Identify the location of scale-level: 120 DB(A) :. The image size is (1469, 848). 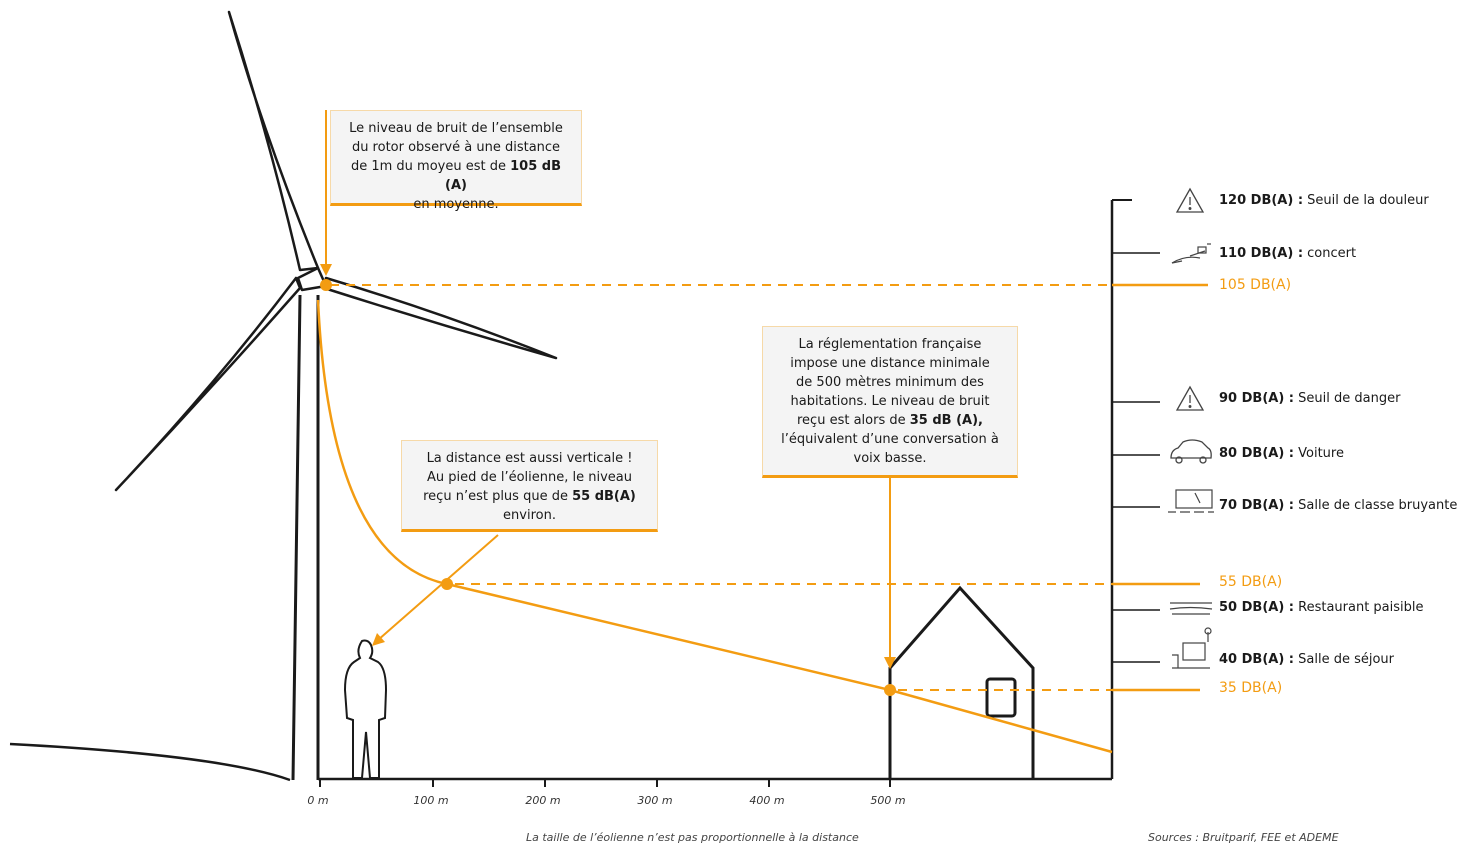
(1261, 200).